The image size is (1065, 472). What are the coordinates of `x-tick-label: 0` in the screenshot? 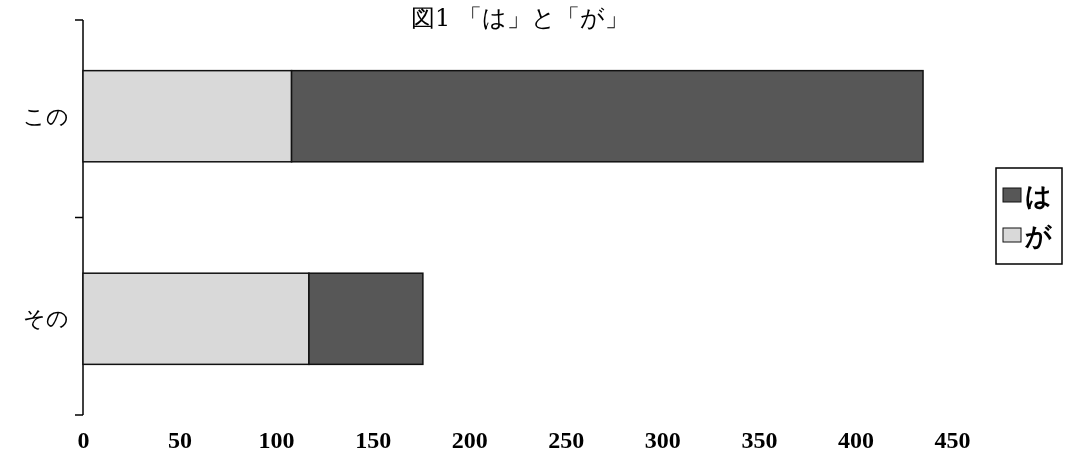 It's located at (83, 439).